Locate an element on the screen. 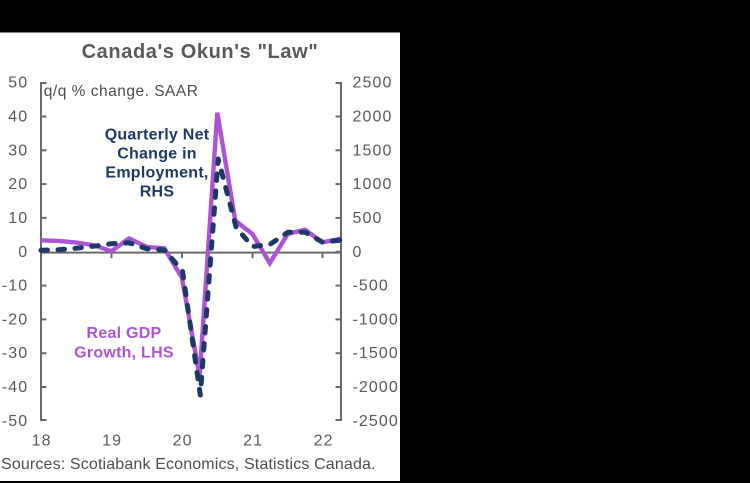 This screenshot has width=750, height=483. svg-text: -1500 is located at coordinates (376, 353).